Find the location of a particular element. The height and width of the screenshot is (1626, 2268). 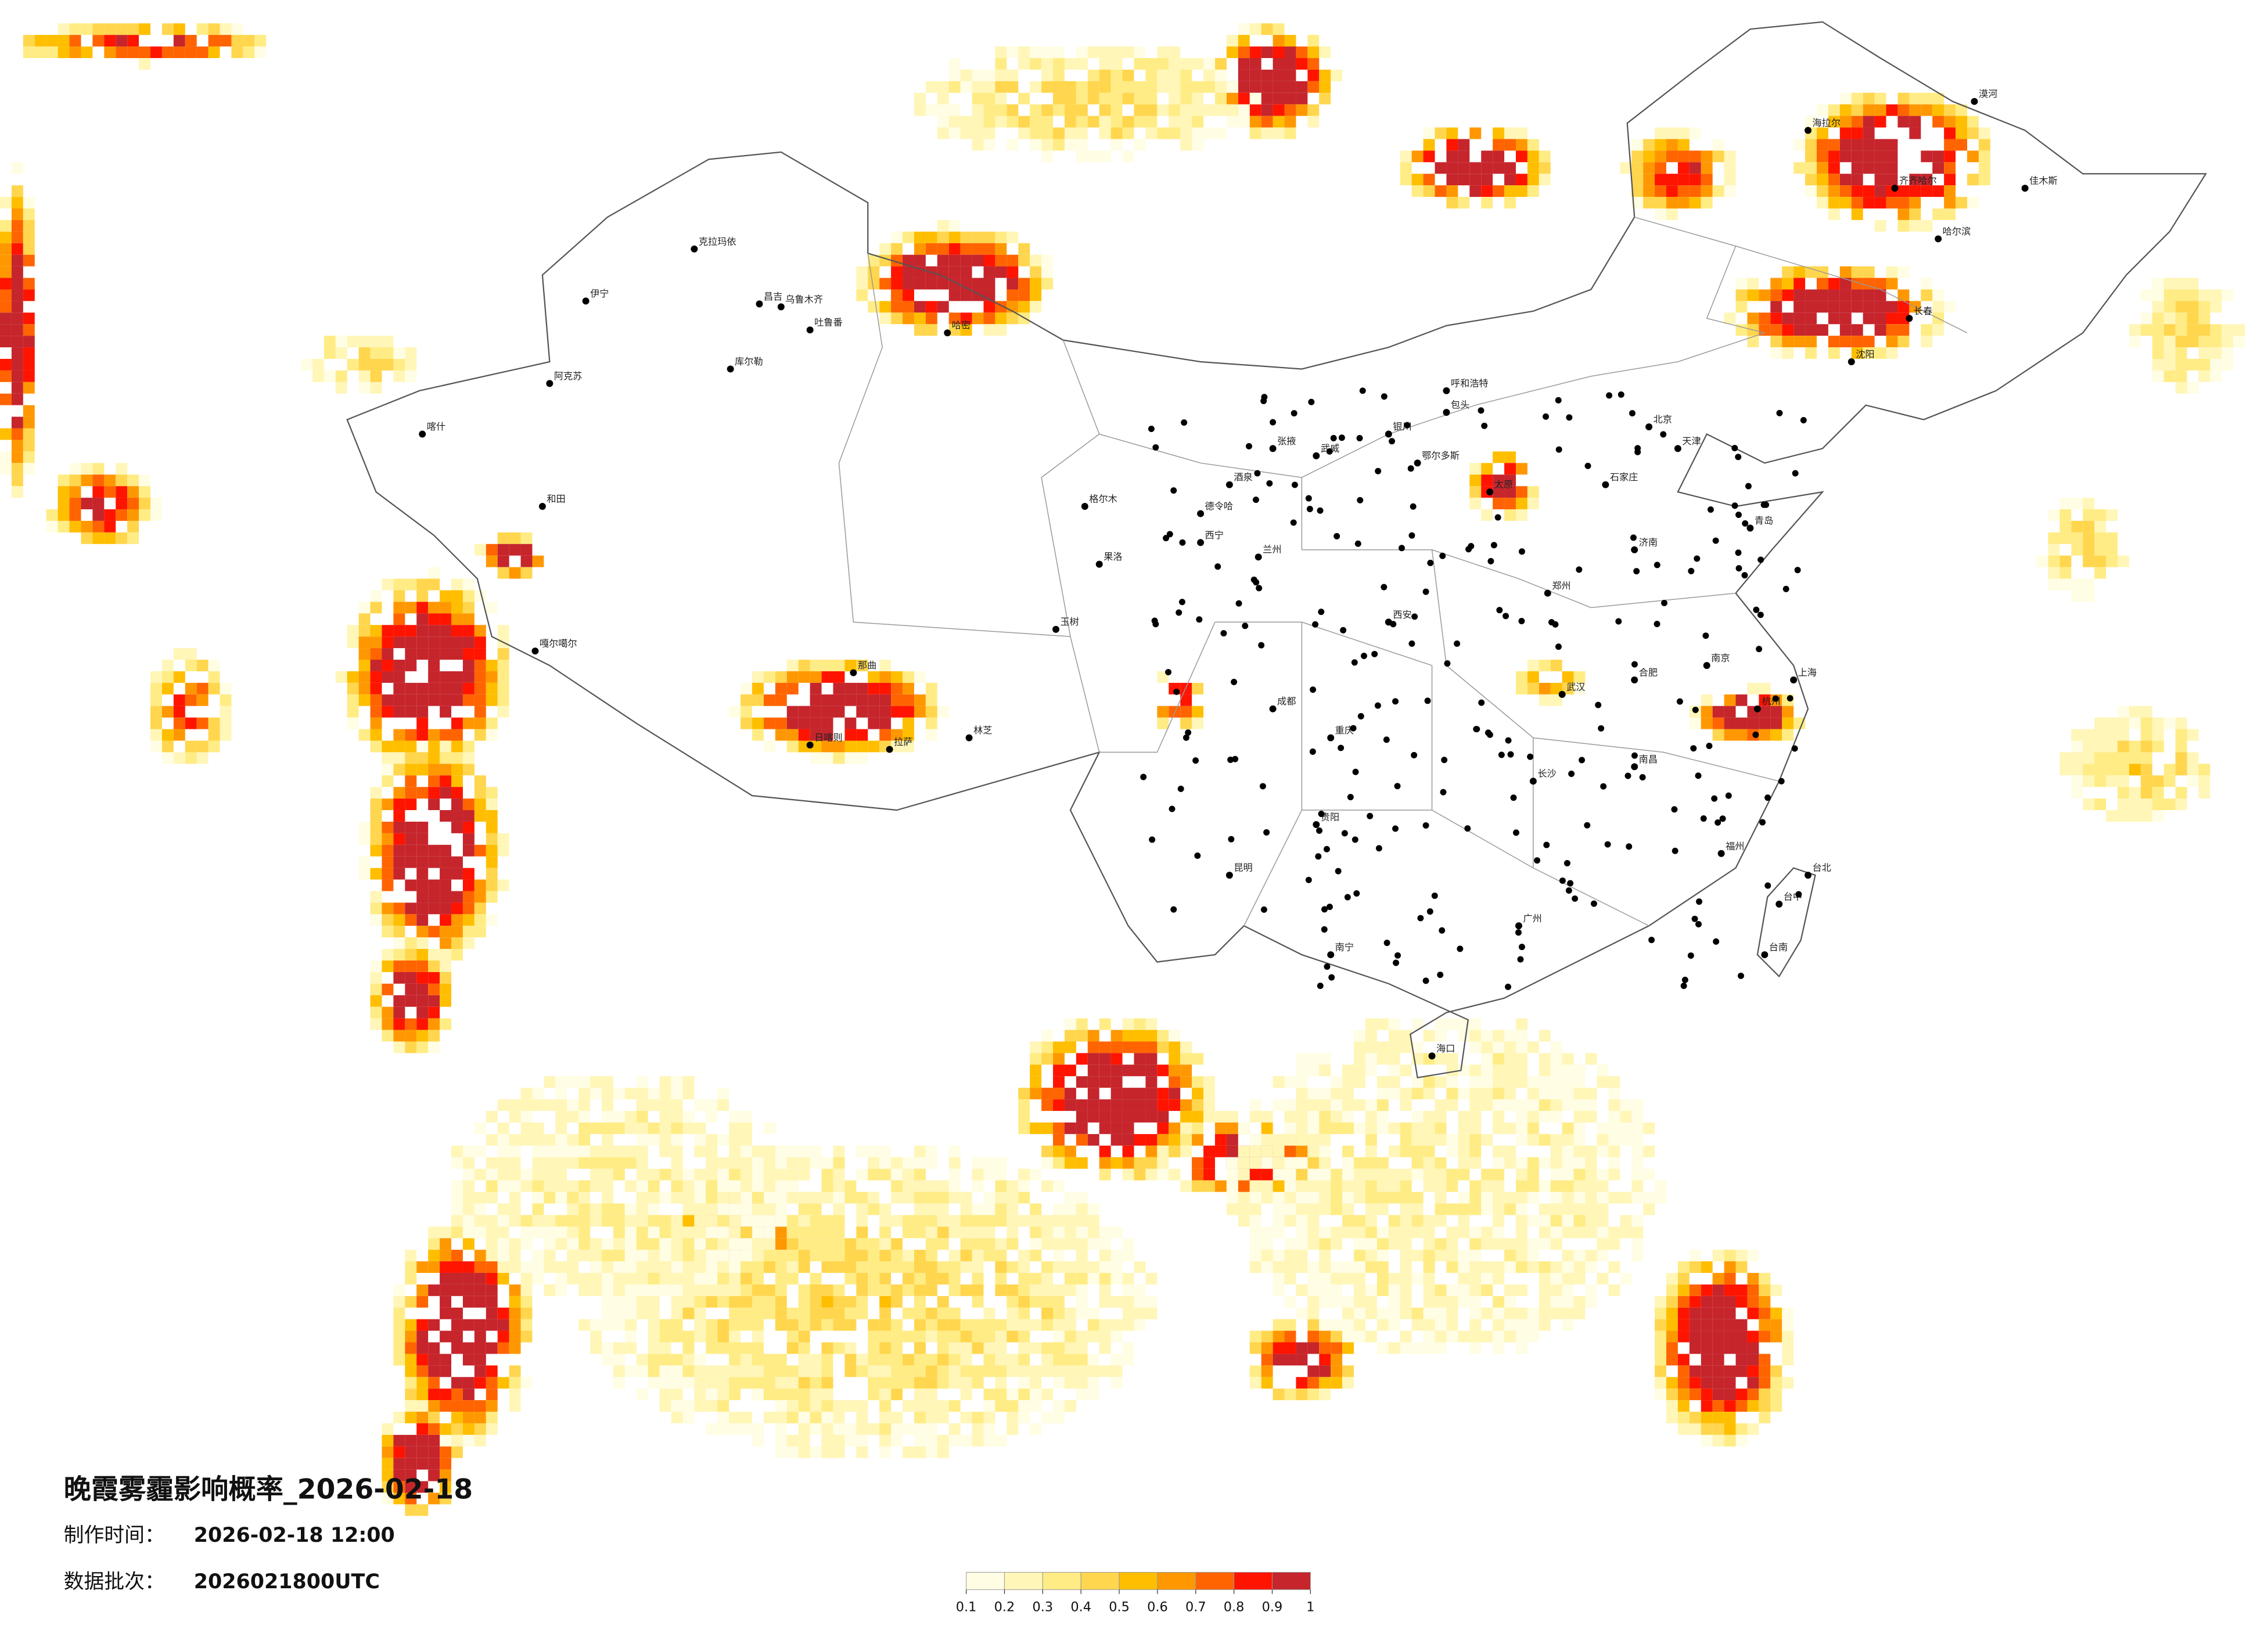

colorbar-tick-label: 0.8 is located at coordinates (1234, 1607).